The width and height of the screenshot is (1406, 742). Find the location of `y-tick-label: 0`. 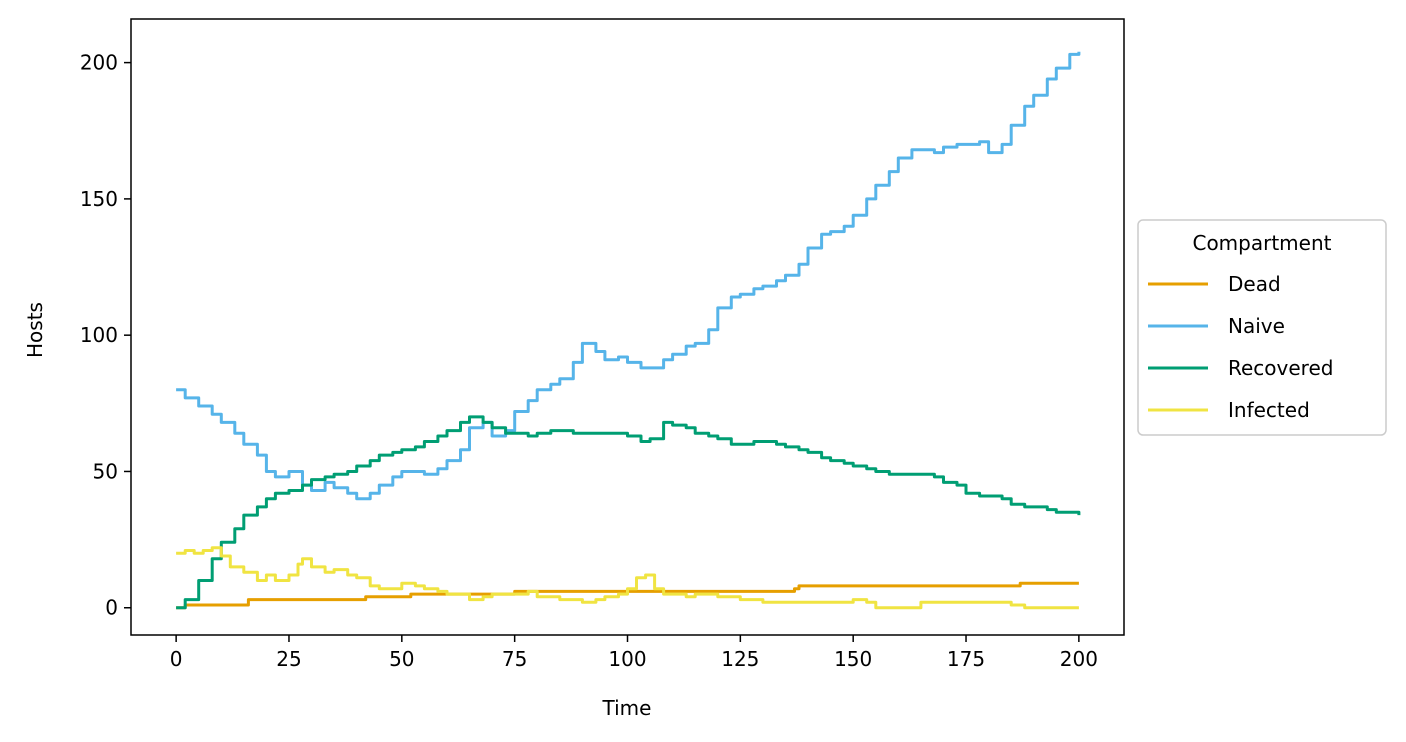

y-tick-label: 0 is located at coordinates (111, 608).